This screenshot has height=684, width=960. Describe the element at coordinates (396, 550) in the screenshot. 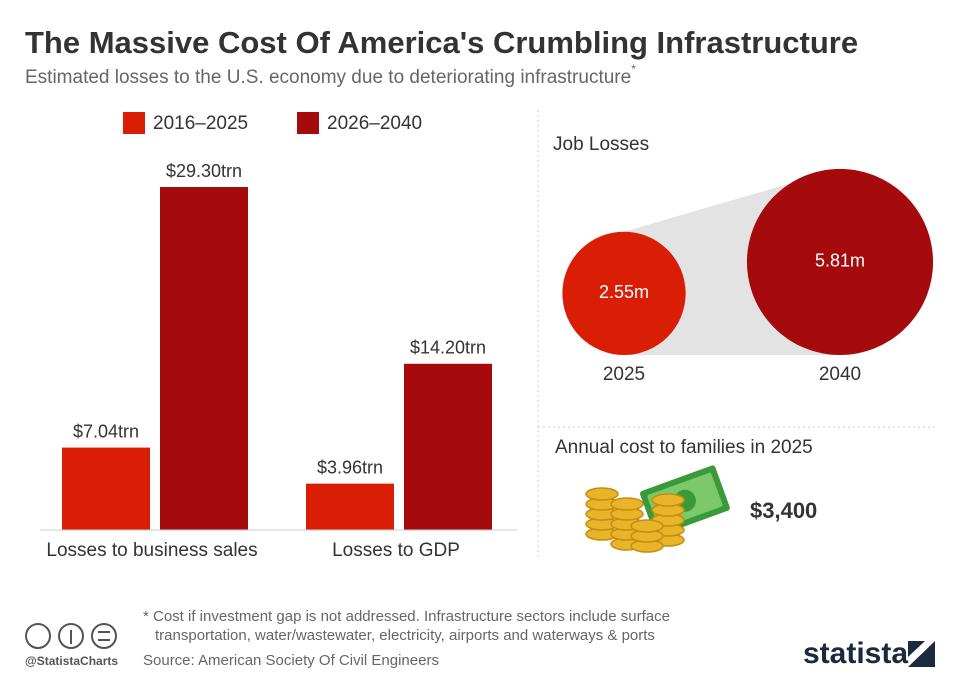

I see `category-label: Losses to GDP` at that location.